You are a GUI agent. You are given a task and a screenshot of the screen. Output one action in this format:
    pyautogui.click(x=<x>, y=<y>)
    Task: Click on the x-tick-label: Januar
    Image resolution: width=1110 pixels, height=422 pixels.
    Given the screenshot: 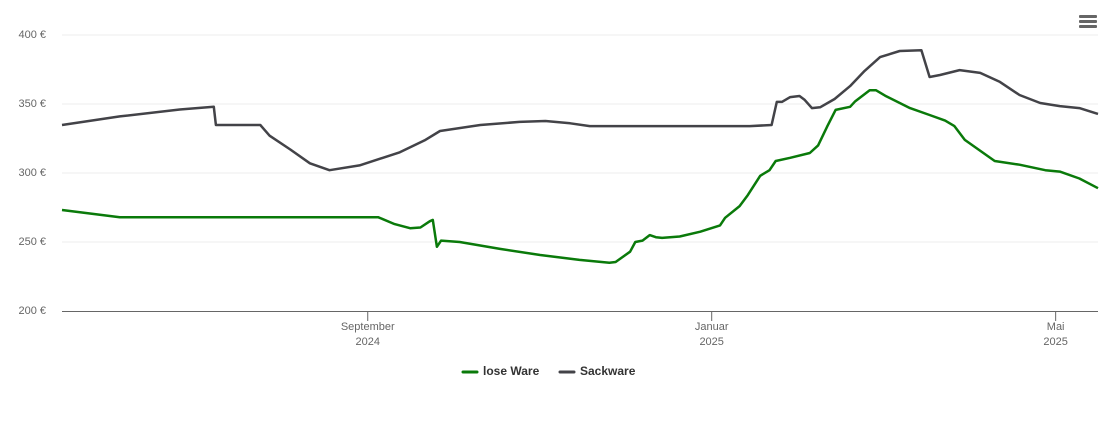 What is the action you would take?
    pyautogui.click(x=712, y=327)
    